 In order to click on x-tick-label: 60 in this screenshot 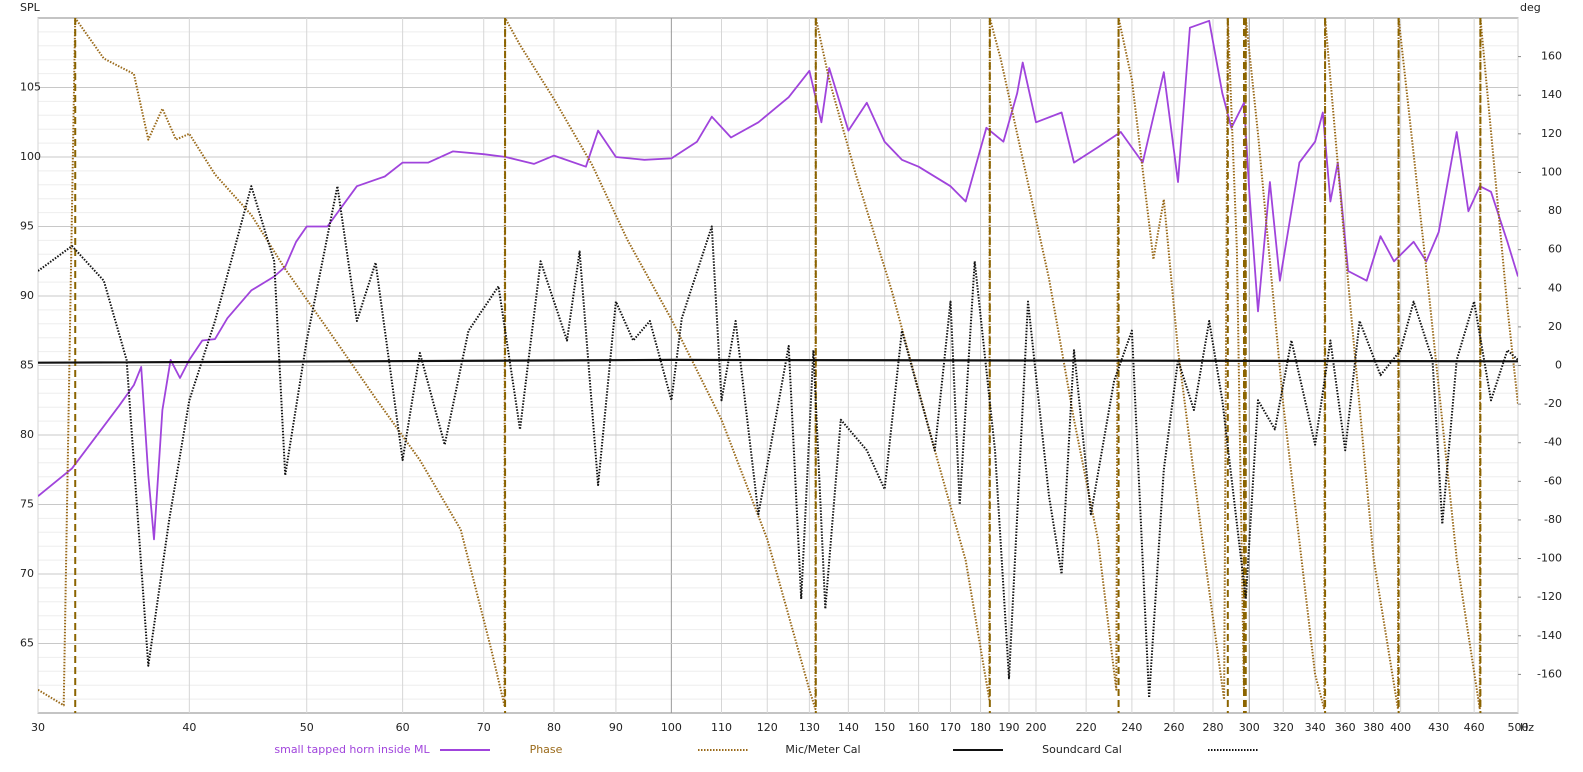, I will do `click(403, 727)`.